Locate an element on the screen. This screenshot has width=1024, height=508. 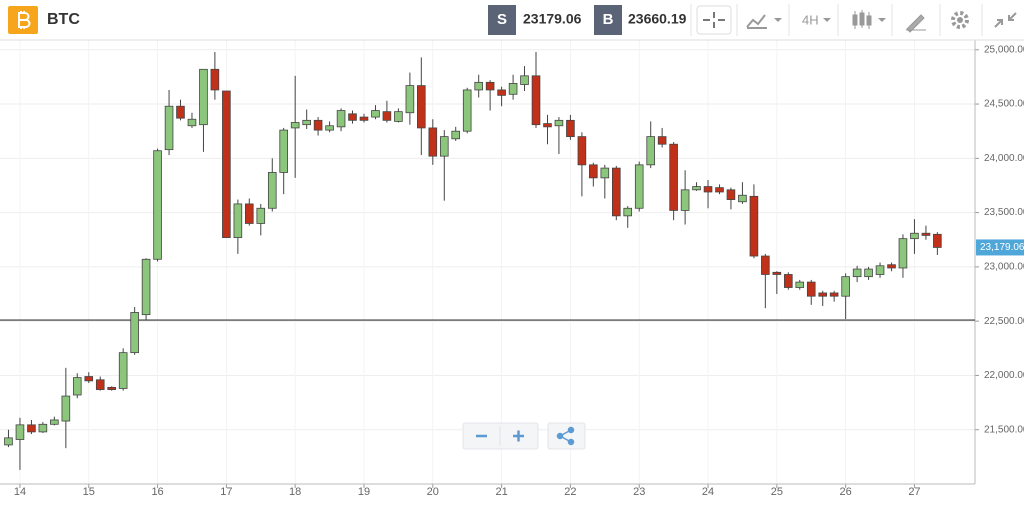
x-tick-label: 25 is located at coordinates (777, 492).